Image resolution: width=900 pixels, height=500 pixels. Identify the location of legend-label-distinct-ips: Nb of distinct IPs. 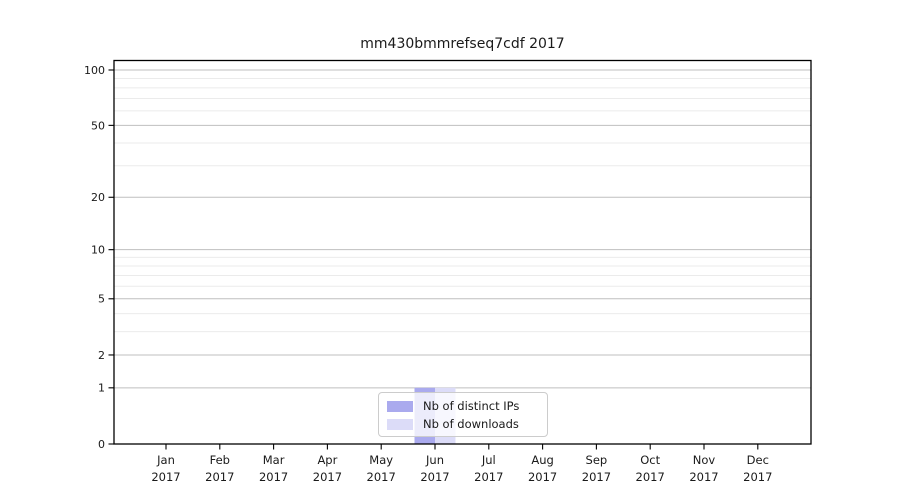
(471, 406).